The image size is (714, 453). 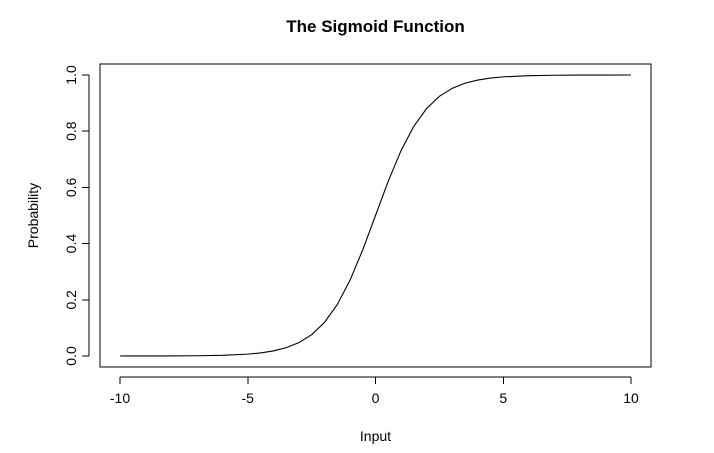 What do you see at coordinates (248, 398) in the screenshot?
I see `x-tick-label: -5` at bounding box center [248, 398].